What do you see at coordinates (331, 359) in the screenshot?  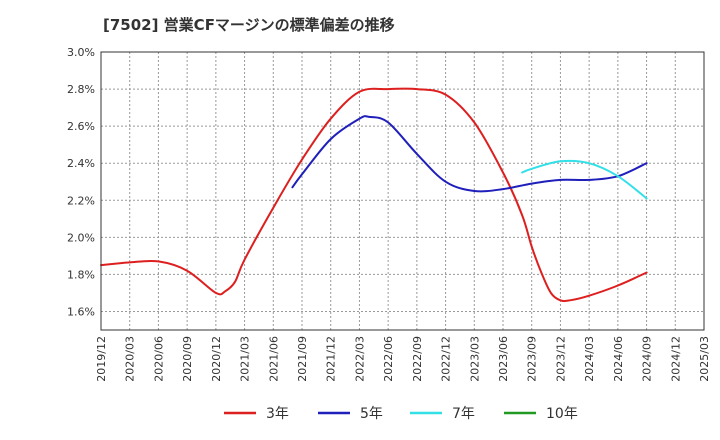 I see `x-tick-label: 2021/12` at bounding box center [331, 359].